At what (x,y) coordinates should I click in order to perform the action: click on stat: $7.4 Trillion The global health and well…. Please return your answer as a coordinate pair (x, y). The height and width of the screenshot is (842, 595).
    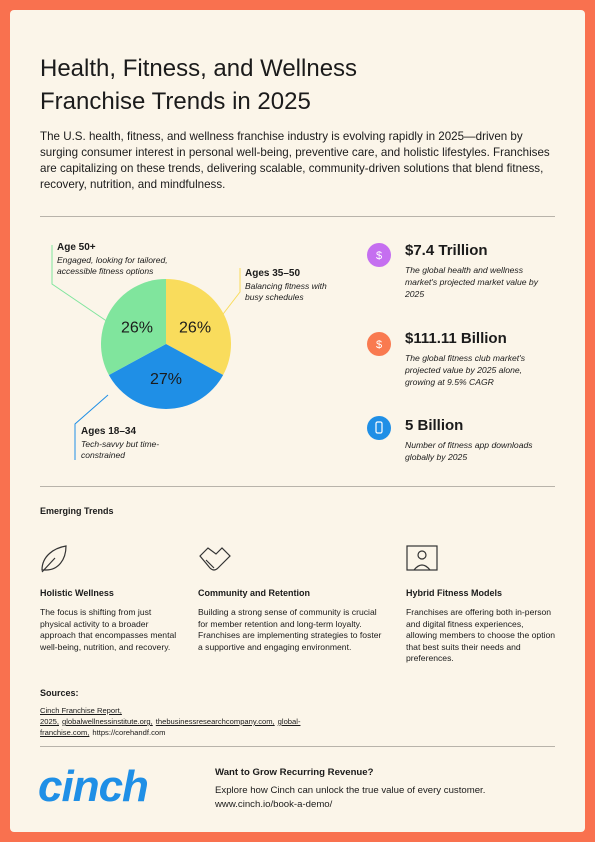
    Looking at the image, I should click on (477, 271).